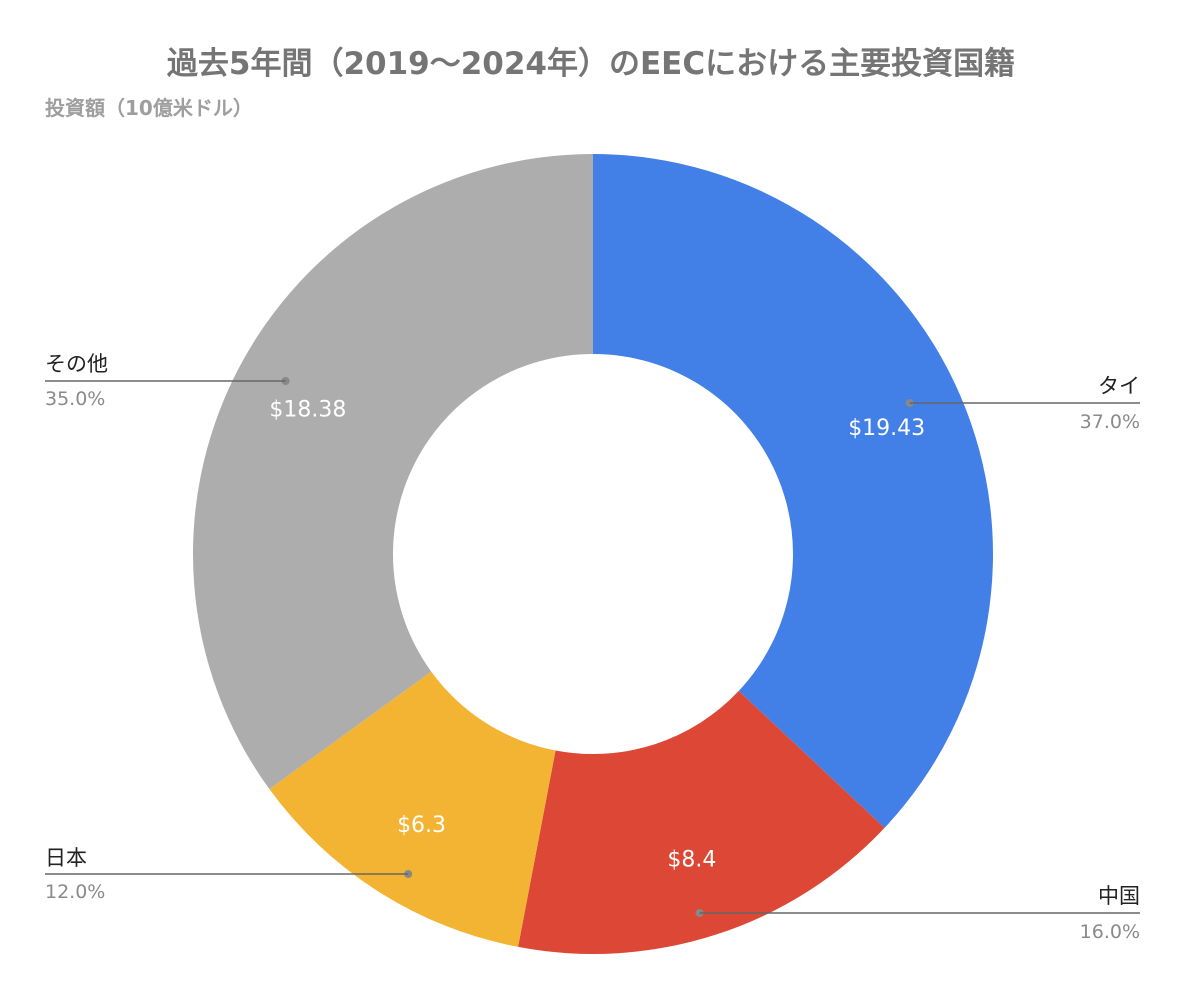 Image resolution: width=1182 pixels, height=992 pixels. What do you see at coordinates (76, 364) in the screenshot?
I see `legend-name-4: その他` at bounding box center [76, 364].